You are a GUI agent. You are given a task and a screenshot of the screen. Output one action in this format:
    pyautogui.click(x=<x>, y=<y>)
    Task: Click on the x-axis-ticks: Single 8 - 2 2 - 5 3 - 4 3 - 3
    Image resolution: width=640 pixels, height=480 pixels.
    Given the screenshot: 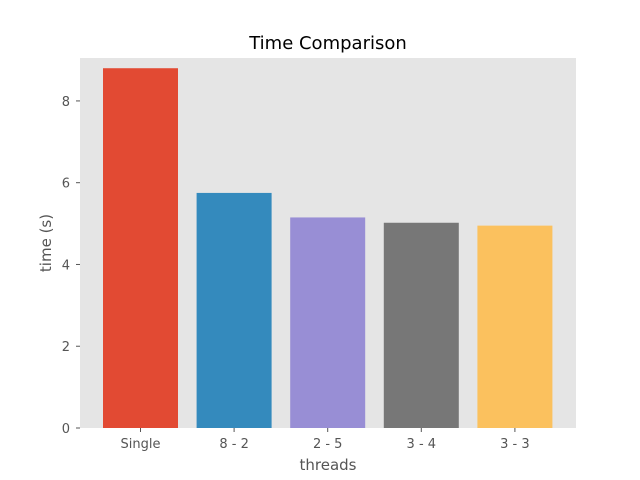 What is the action you would take?
    pyautogui.click(x=325, y=440)
    